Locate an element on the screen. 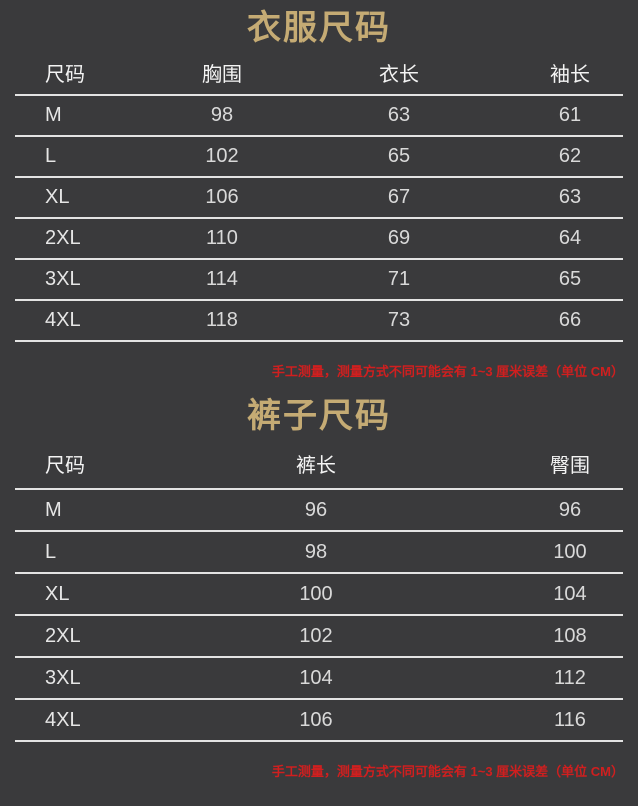 The image size is (638, 806). value-cell: 114 is located at coordinates (222, 279).